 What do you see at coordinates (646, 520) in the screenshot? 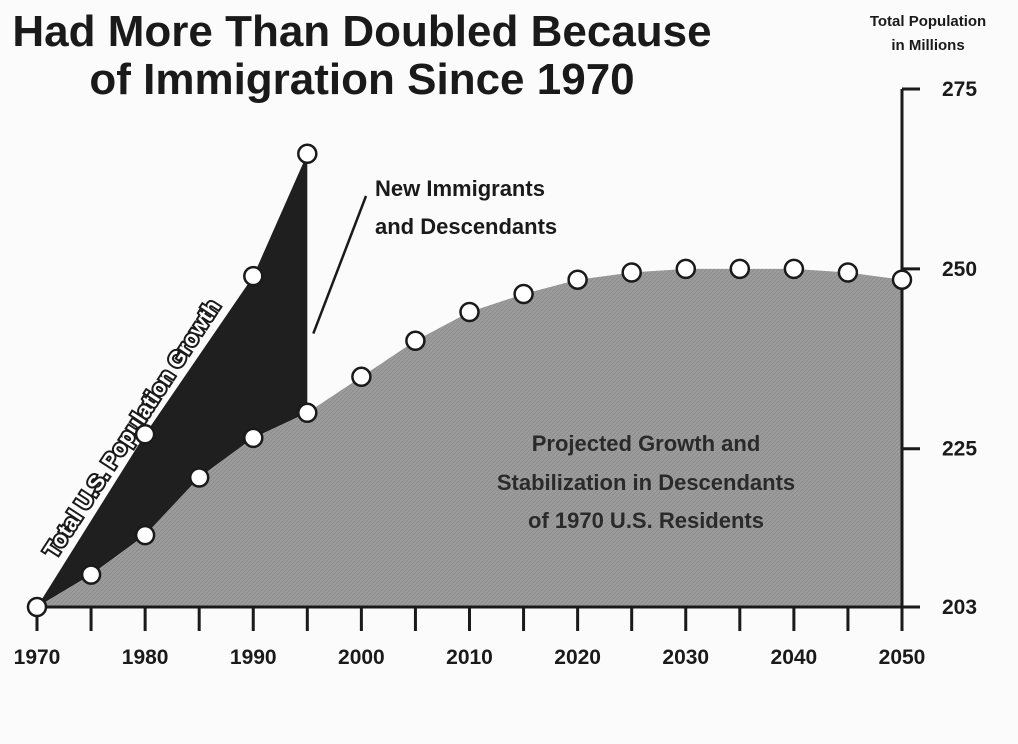
I see `projected-label-line-3: of 1970 U.S. Residents` at bounding box center [646, 520].